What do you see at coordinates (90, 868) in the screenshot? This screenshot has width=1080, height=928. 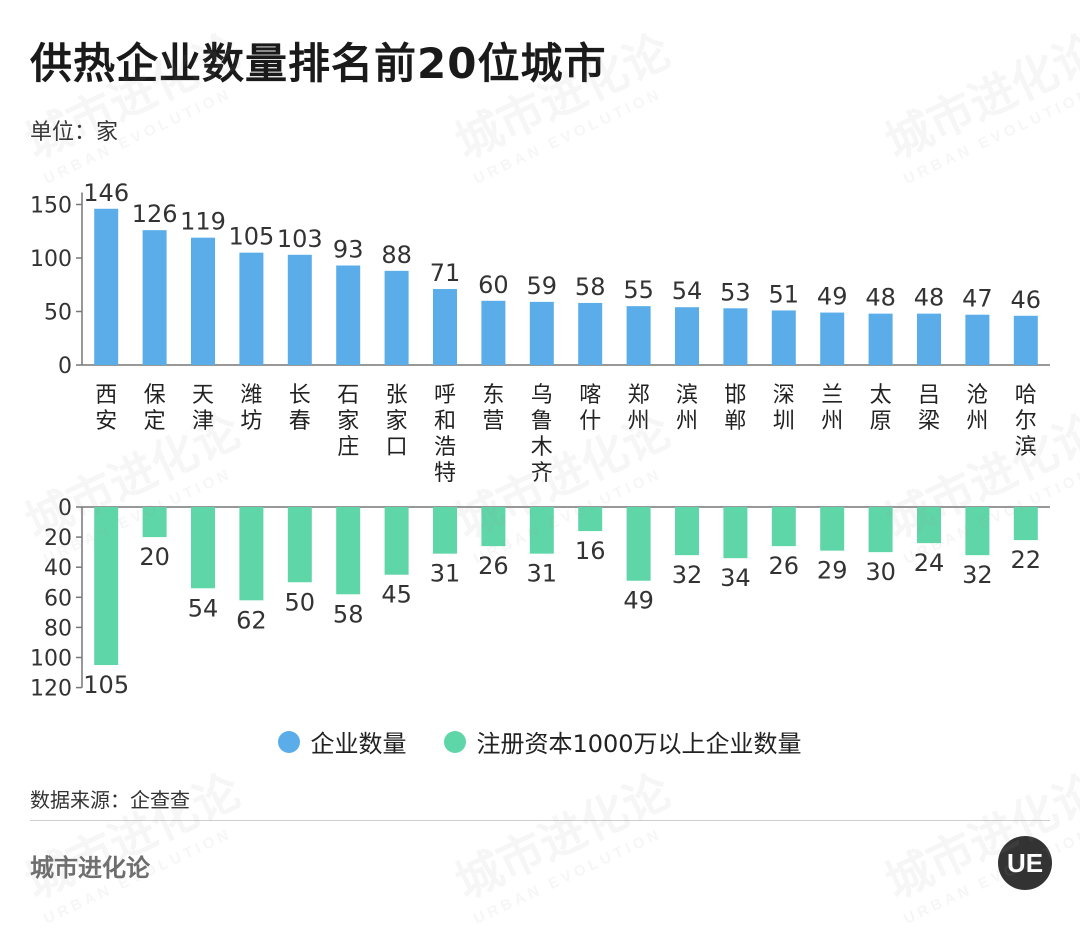 I see `brand-name: 城市进化论` at bounding box center [90, 868].